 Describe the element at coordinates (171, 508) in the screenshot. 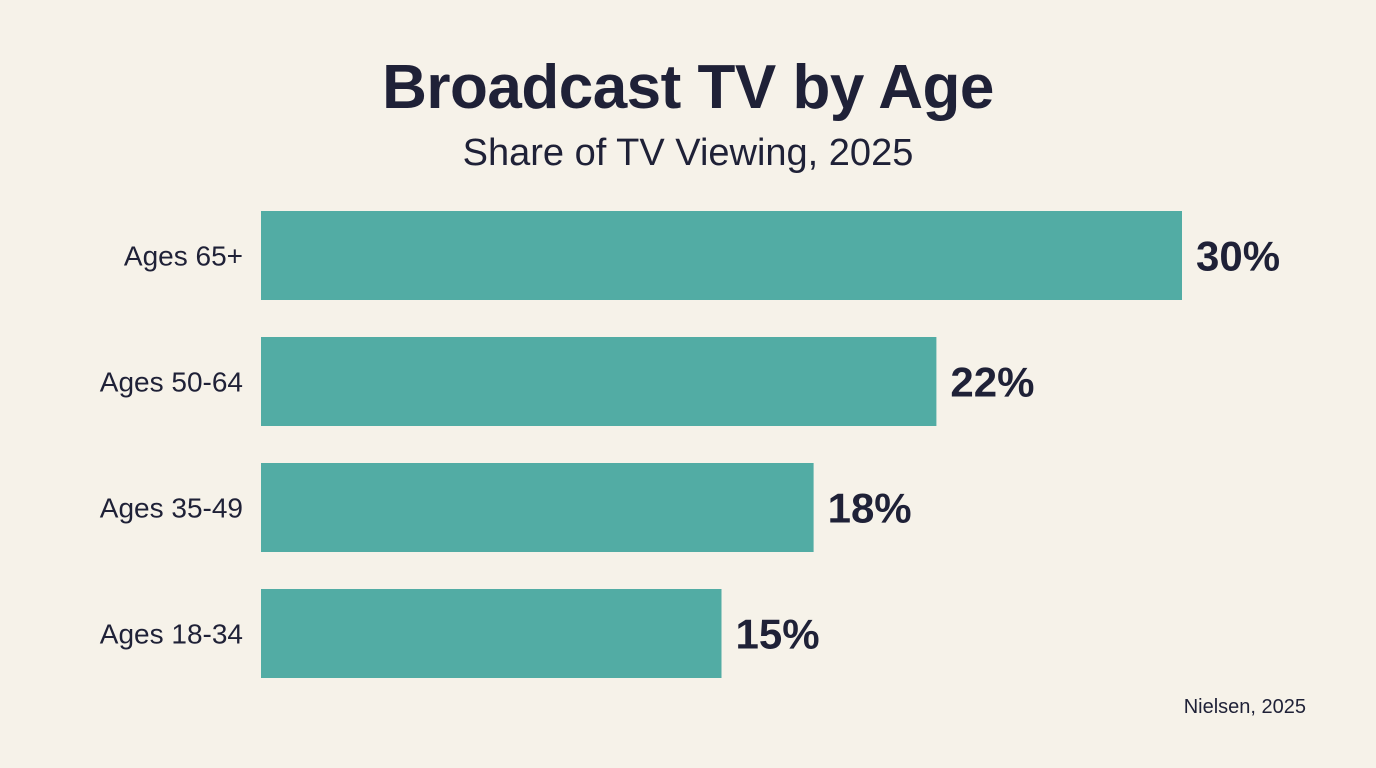

I see `category-label: Ages 35-49` at that location.